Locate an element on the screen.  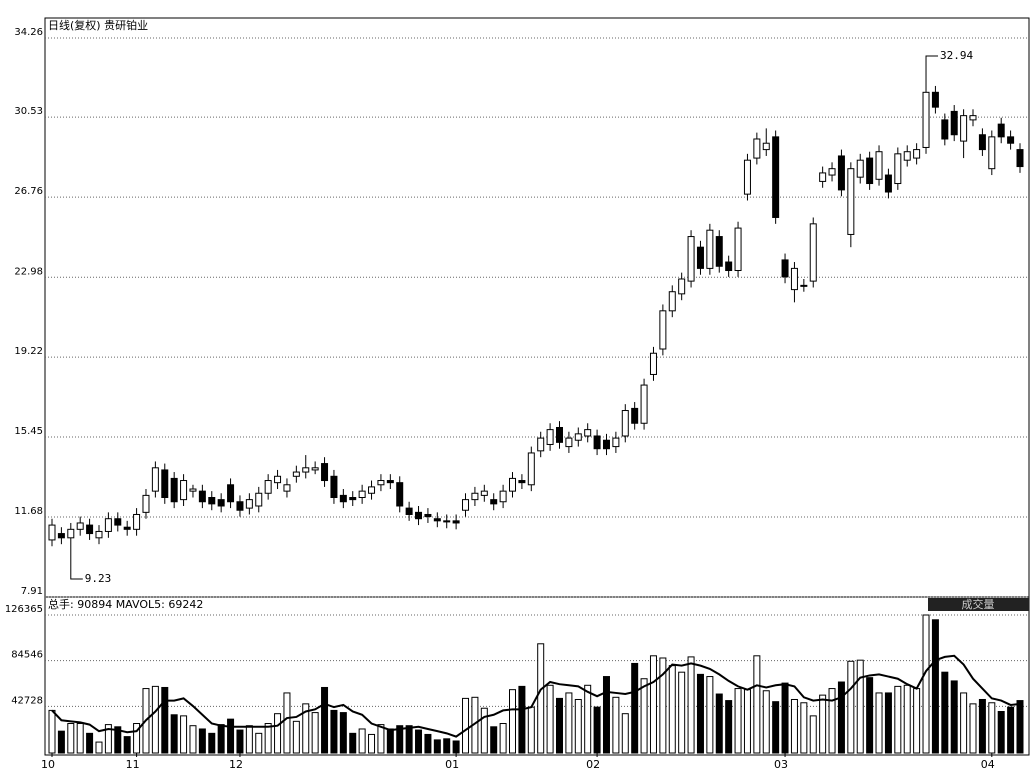
ma-line is located at coordinates (536, 696).